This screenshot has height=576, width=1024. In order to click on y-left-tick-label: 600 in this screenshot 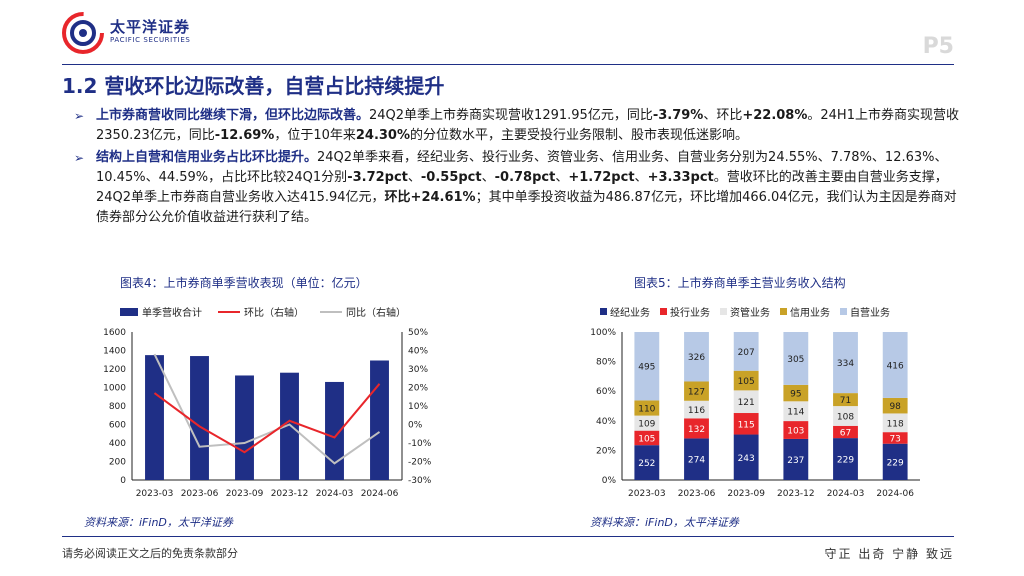, I will do `click(117, 426)`.